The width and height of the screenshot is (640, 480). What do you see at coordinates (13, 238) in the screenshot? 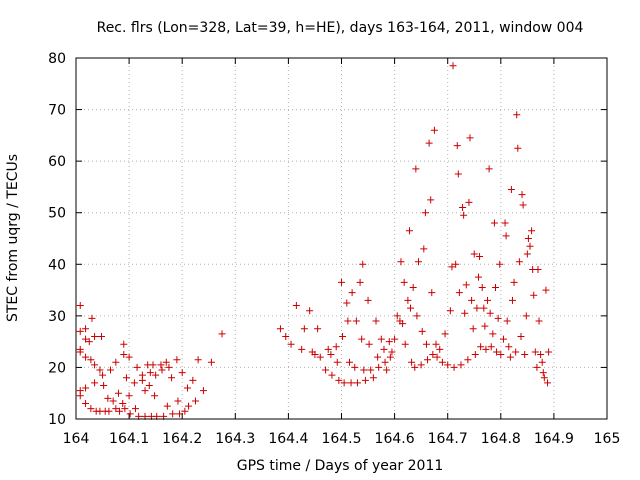
I see `y-axis-title: STEC from uqrg / TECUs` at bounding box center [13, 238].